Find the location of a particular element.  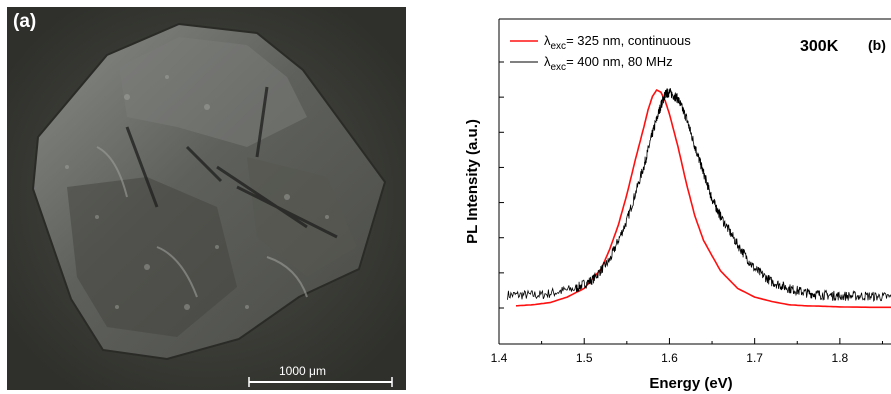

x-tick-label-1: 1.5 is located at coordinates (584, 358).